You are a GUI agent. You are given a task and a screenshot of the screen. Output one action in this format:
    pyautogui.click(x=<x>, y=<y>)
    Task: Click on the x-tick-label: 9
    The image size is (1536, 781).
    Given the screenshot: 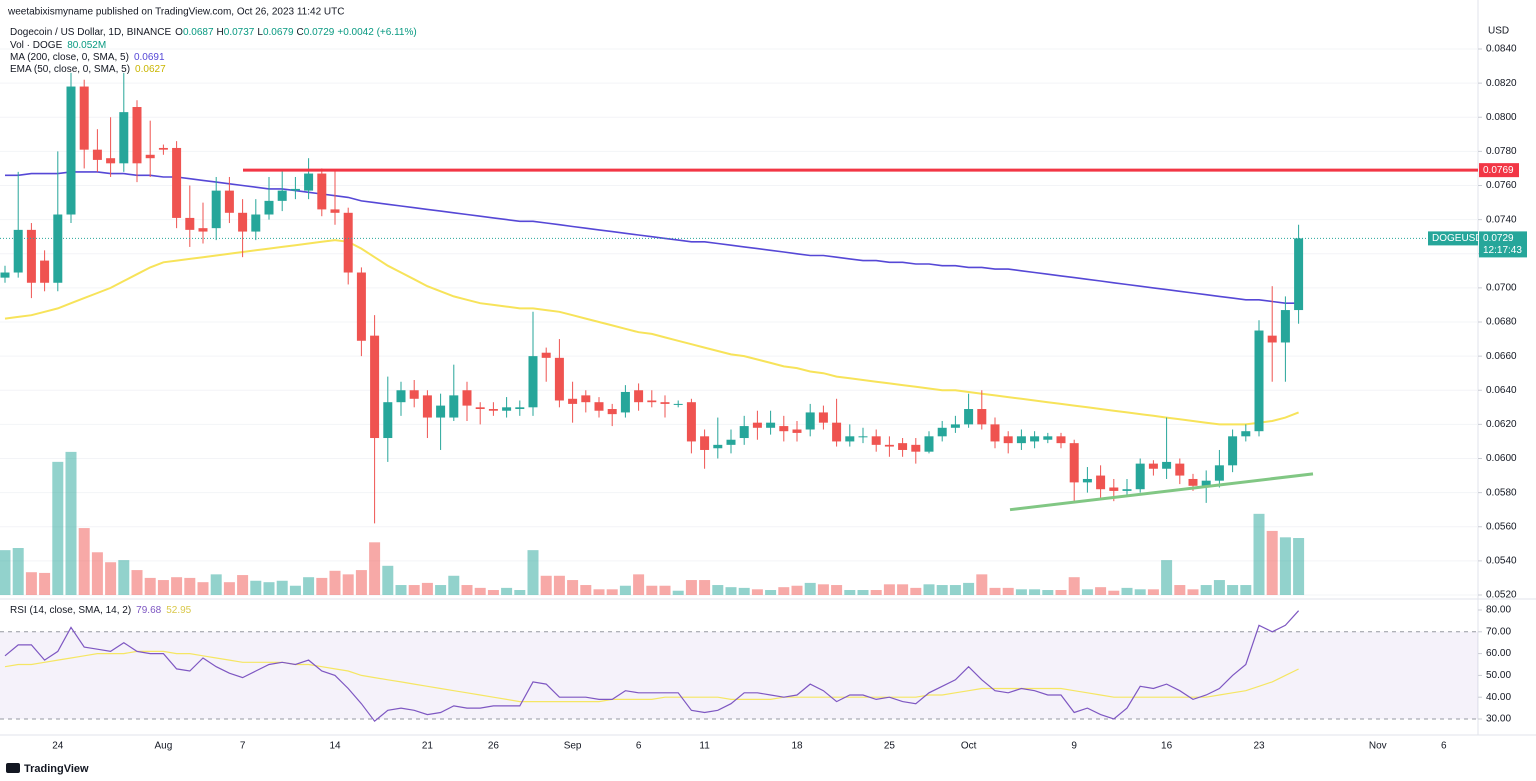 What is the action you would take?
    pyautogui.click(x=1074, y=746)
    